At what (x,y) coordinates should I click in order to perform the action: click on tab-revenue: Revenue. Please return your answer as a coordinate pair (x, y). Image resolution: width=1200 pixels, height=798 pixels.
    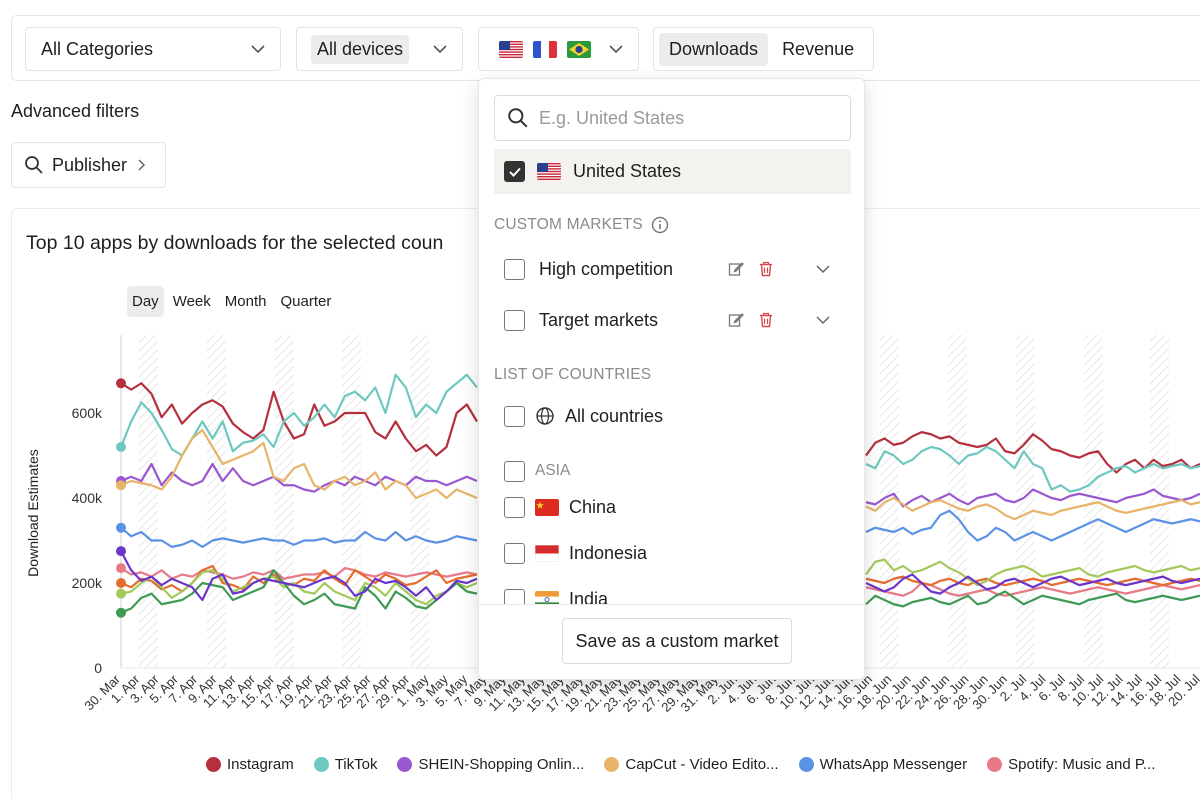
    Looking at the image, I should click on (818, 48).